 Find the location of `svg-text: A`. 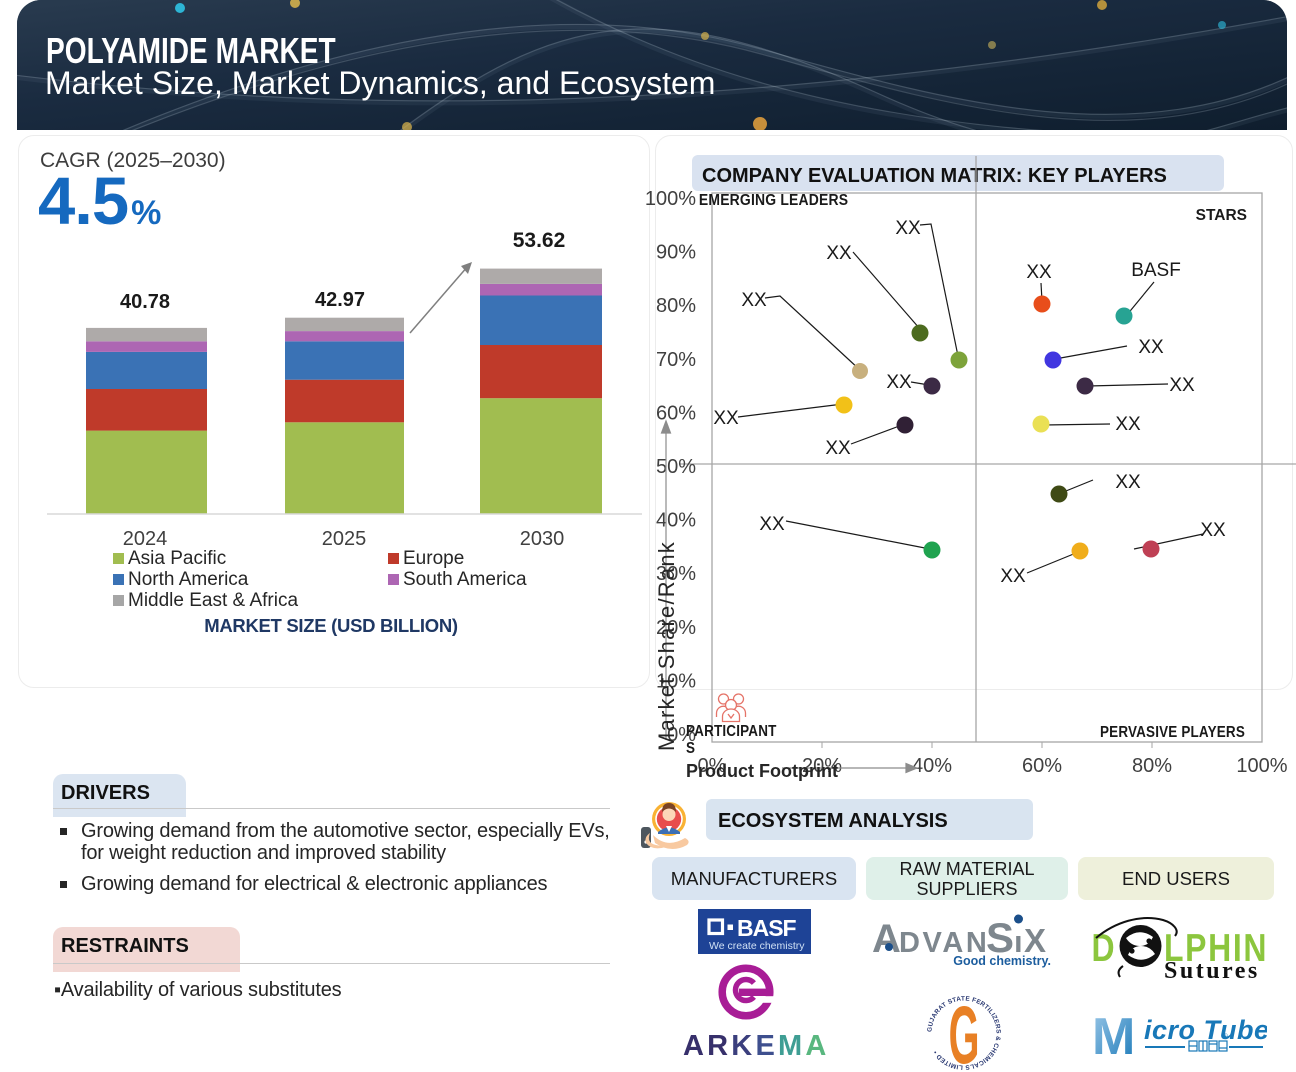

svg-text: A is located at coordinates (886, 939).